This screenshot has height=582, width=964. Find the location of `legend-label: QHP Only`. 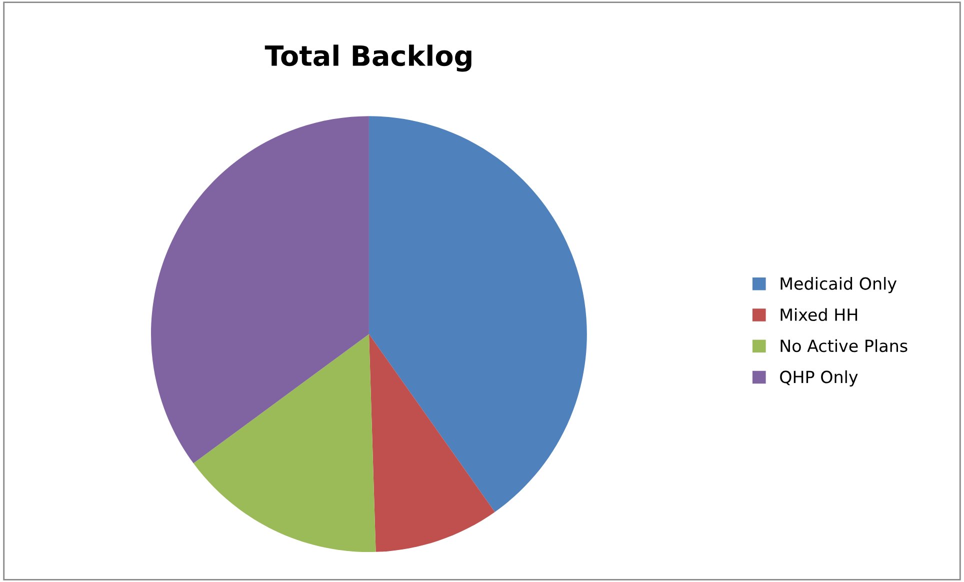

legend-label: QHP Only is located at coordinates (819, 378).